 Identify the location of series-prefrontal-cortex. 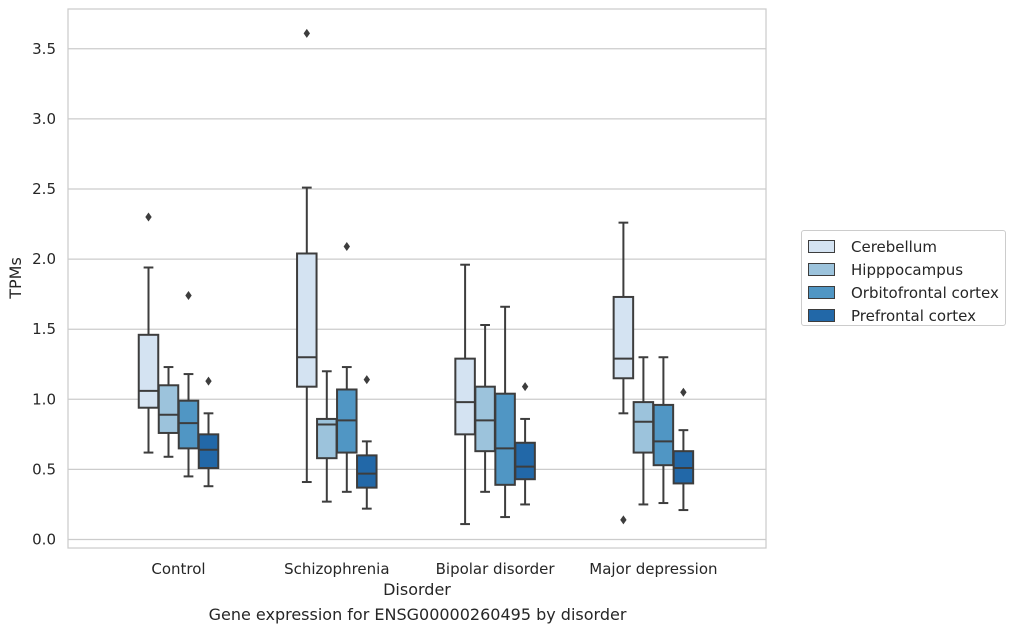
(446, 443).